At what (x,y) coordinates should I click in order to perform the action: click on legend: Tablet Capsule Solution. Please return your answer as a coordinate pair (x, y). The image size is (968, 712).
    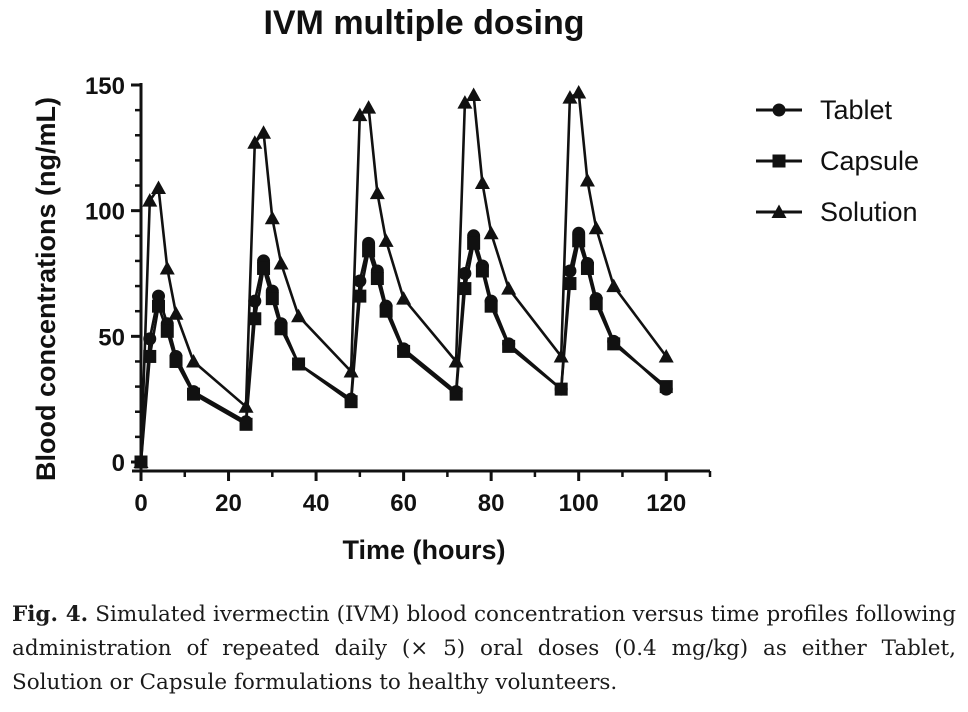
    Looking at the image, I should click on (837, 161).